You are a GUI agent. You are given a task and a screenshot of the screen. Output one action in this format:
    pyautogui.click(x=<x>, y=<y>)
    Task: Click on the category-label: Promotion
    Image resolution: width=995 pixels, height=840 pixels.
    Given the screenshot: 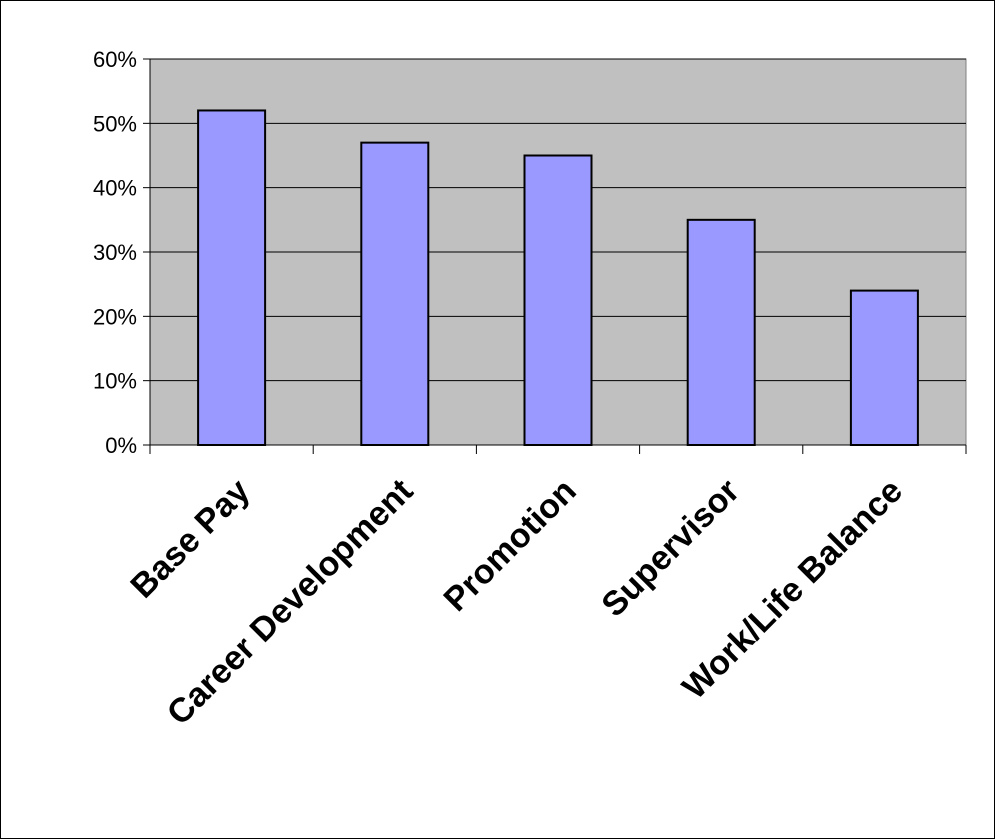 What is the action you would take?
    pyautogui.click(x=510, y=545)
    